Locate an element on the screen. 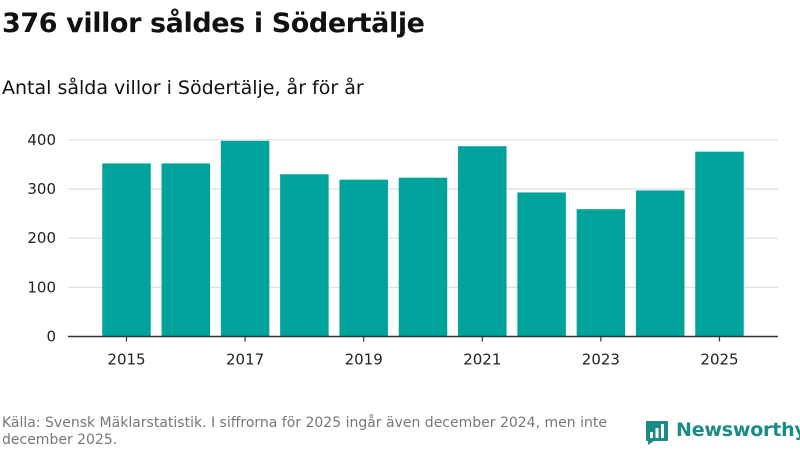 The height and width of the screenshot is (450, 800). bar-2020 is located at coordinates (423, 257).